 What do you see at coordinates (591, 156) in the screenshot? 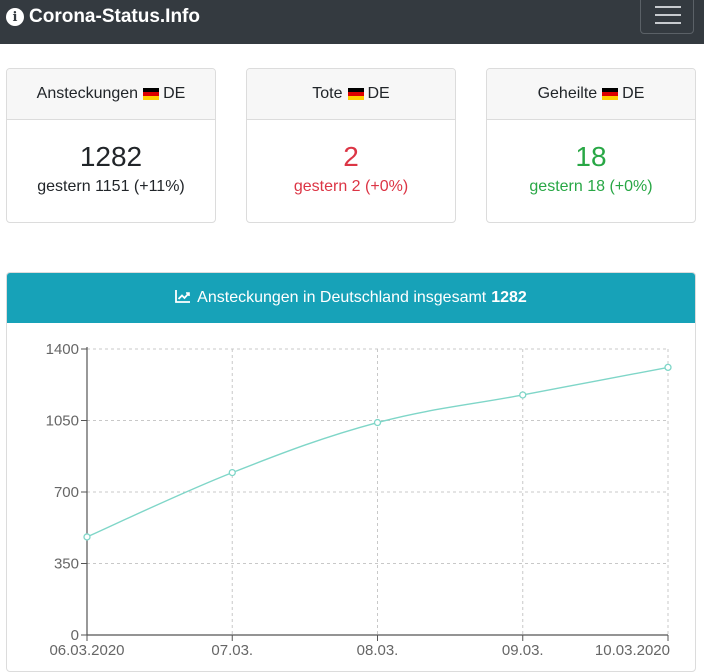
I see `card-recovered-value: 18` at bounding box center [591, 156].